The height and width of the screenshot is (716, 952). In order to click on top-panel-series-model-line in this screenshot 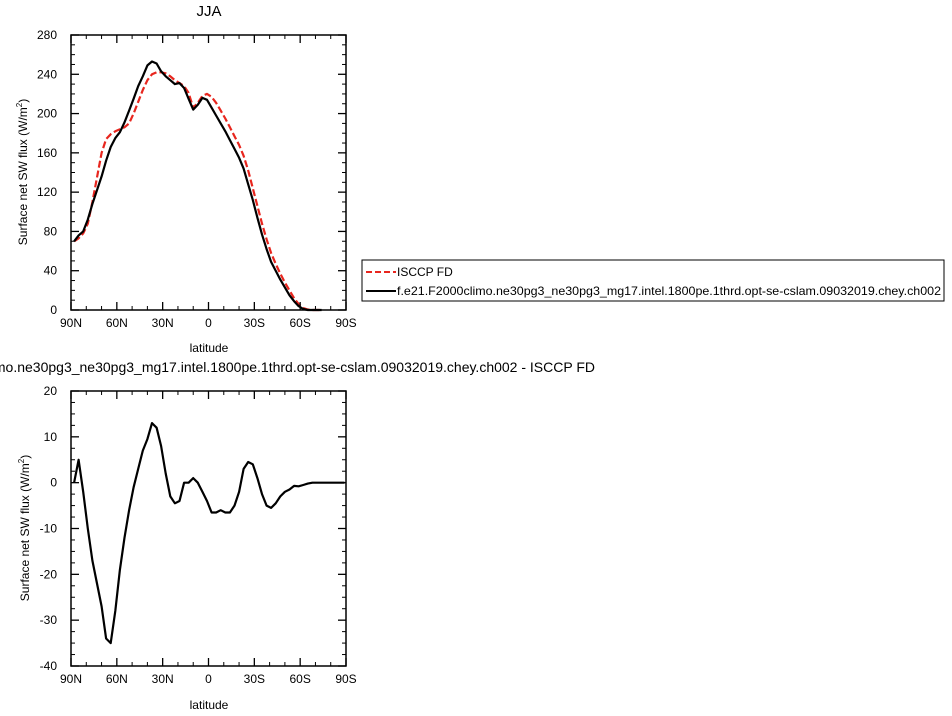, I will do `click(197, 186)`.